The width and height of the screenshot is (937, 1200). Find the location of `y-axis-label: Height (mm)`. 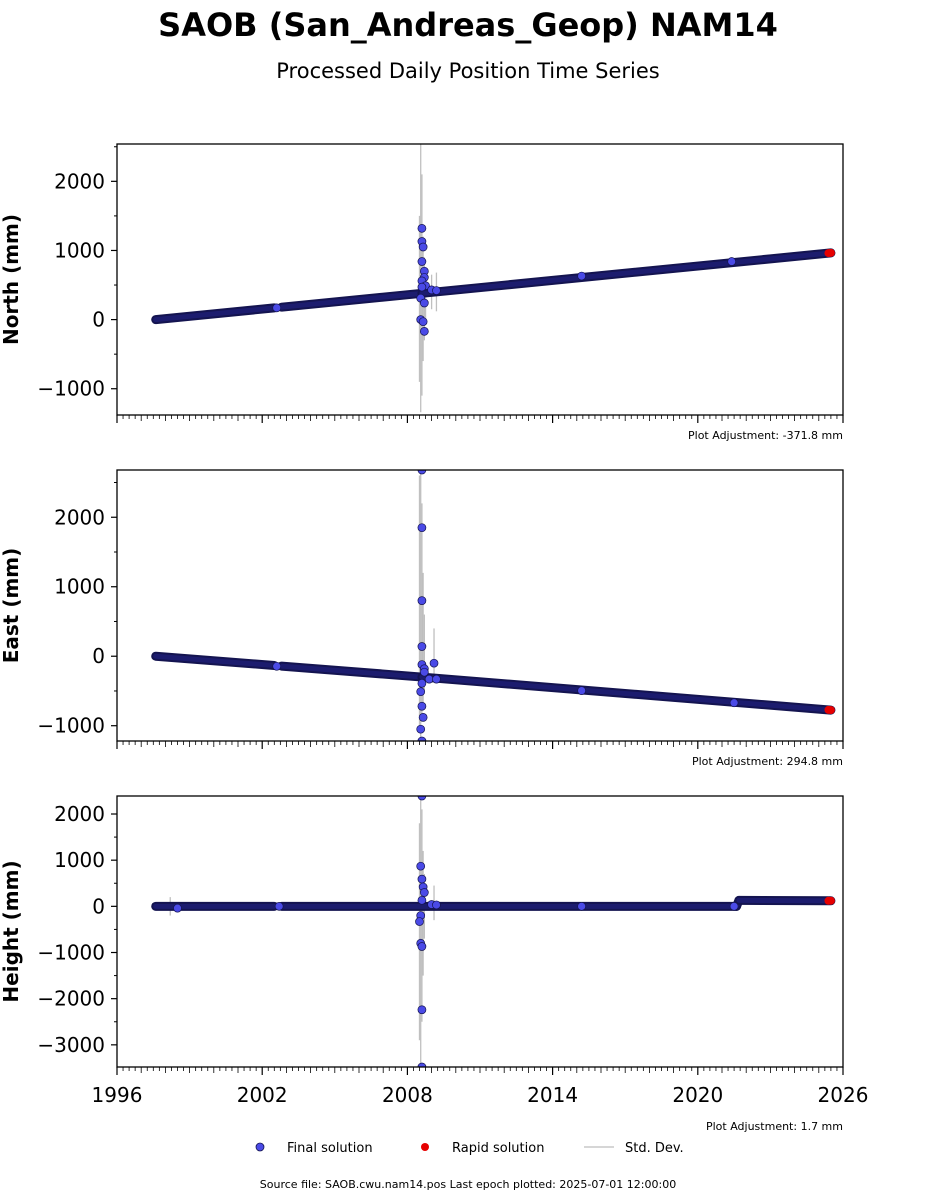

y-axis-label: Height (mm) is located at coordinates (11, 931).